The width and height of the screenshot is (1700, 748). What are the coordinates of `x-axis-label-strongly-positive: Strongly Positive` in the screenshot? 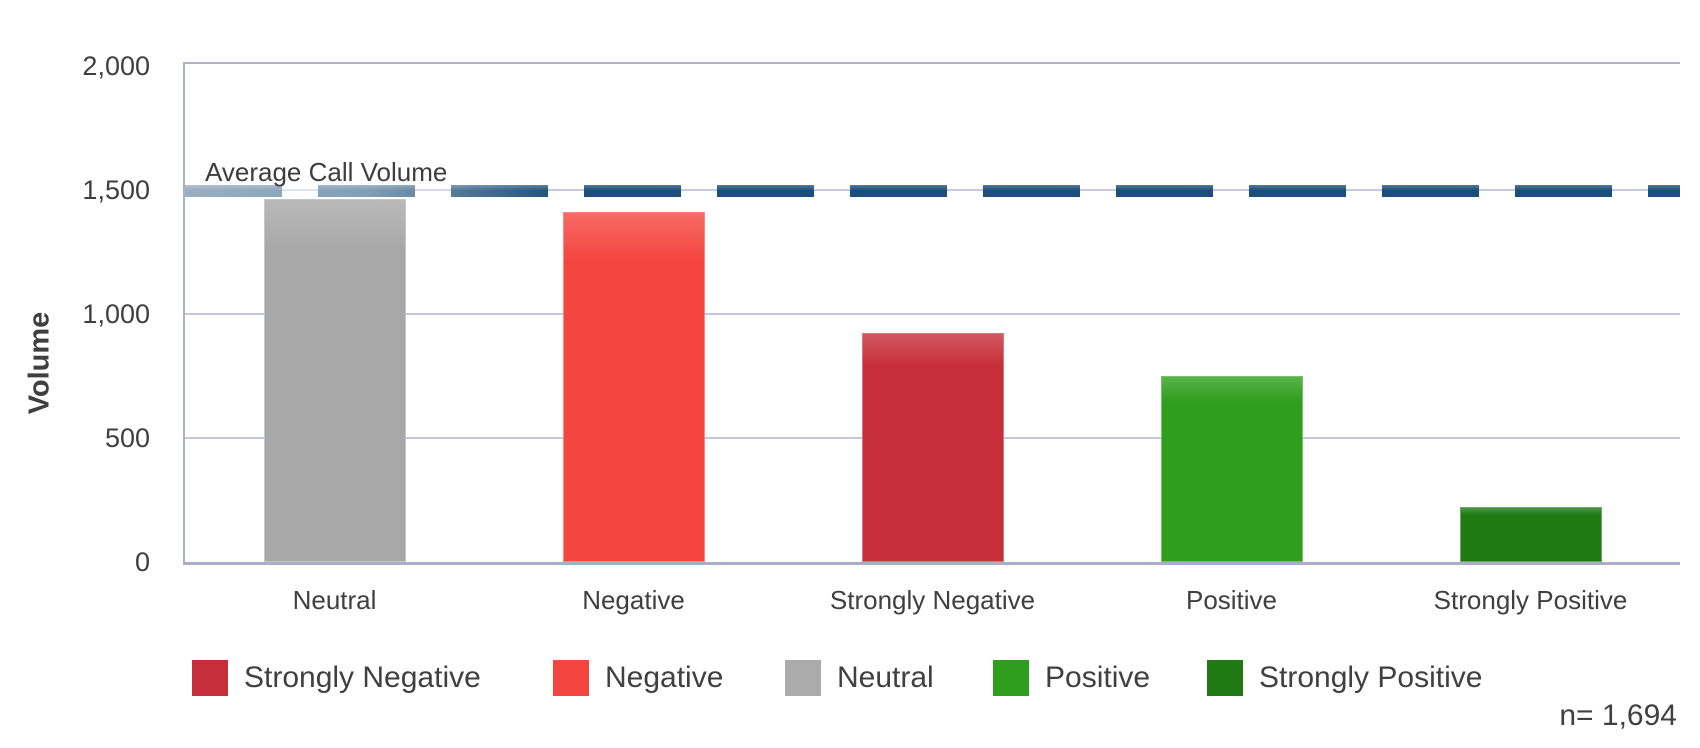 It's located at (1530, 600).